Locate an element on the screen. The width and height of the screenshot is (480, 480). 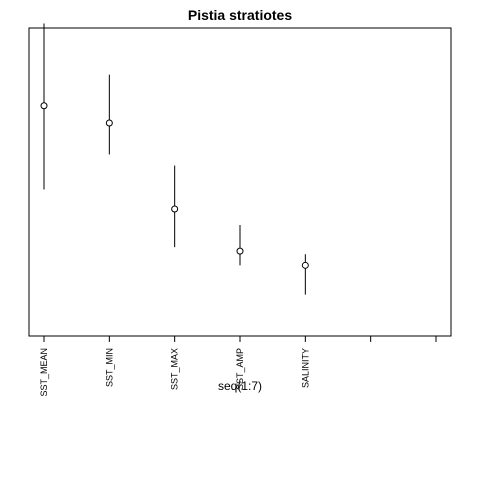
x-tick-label: SST_MAX is located at coordinates (175, 369).